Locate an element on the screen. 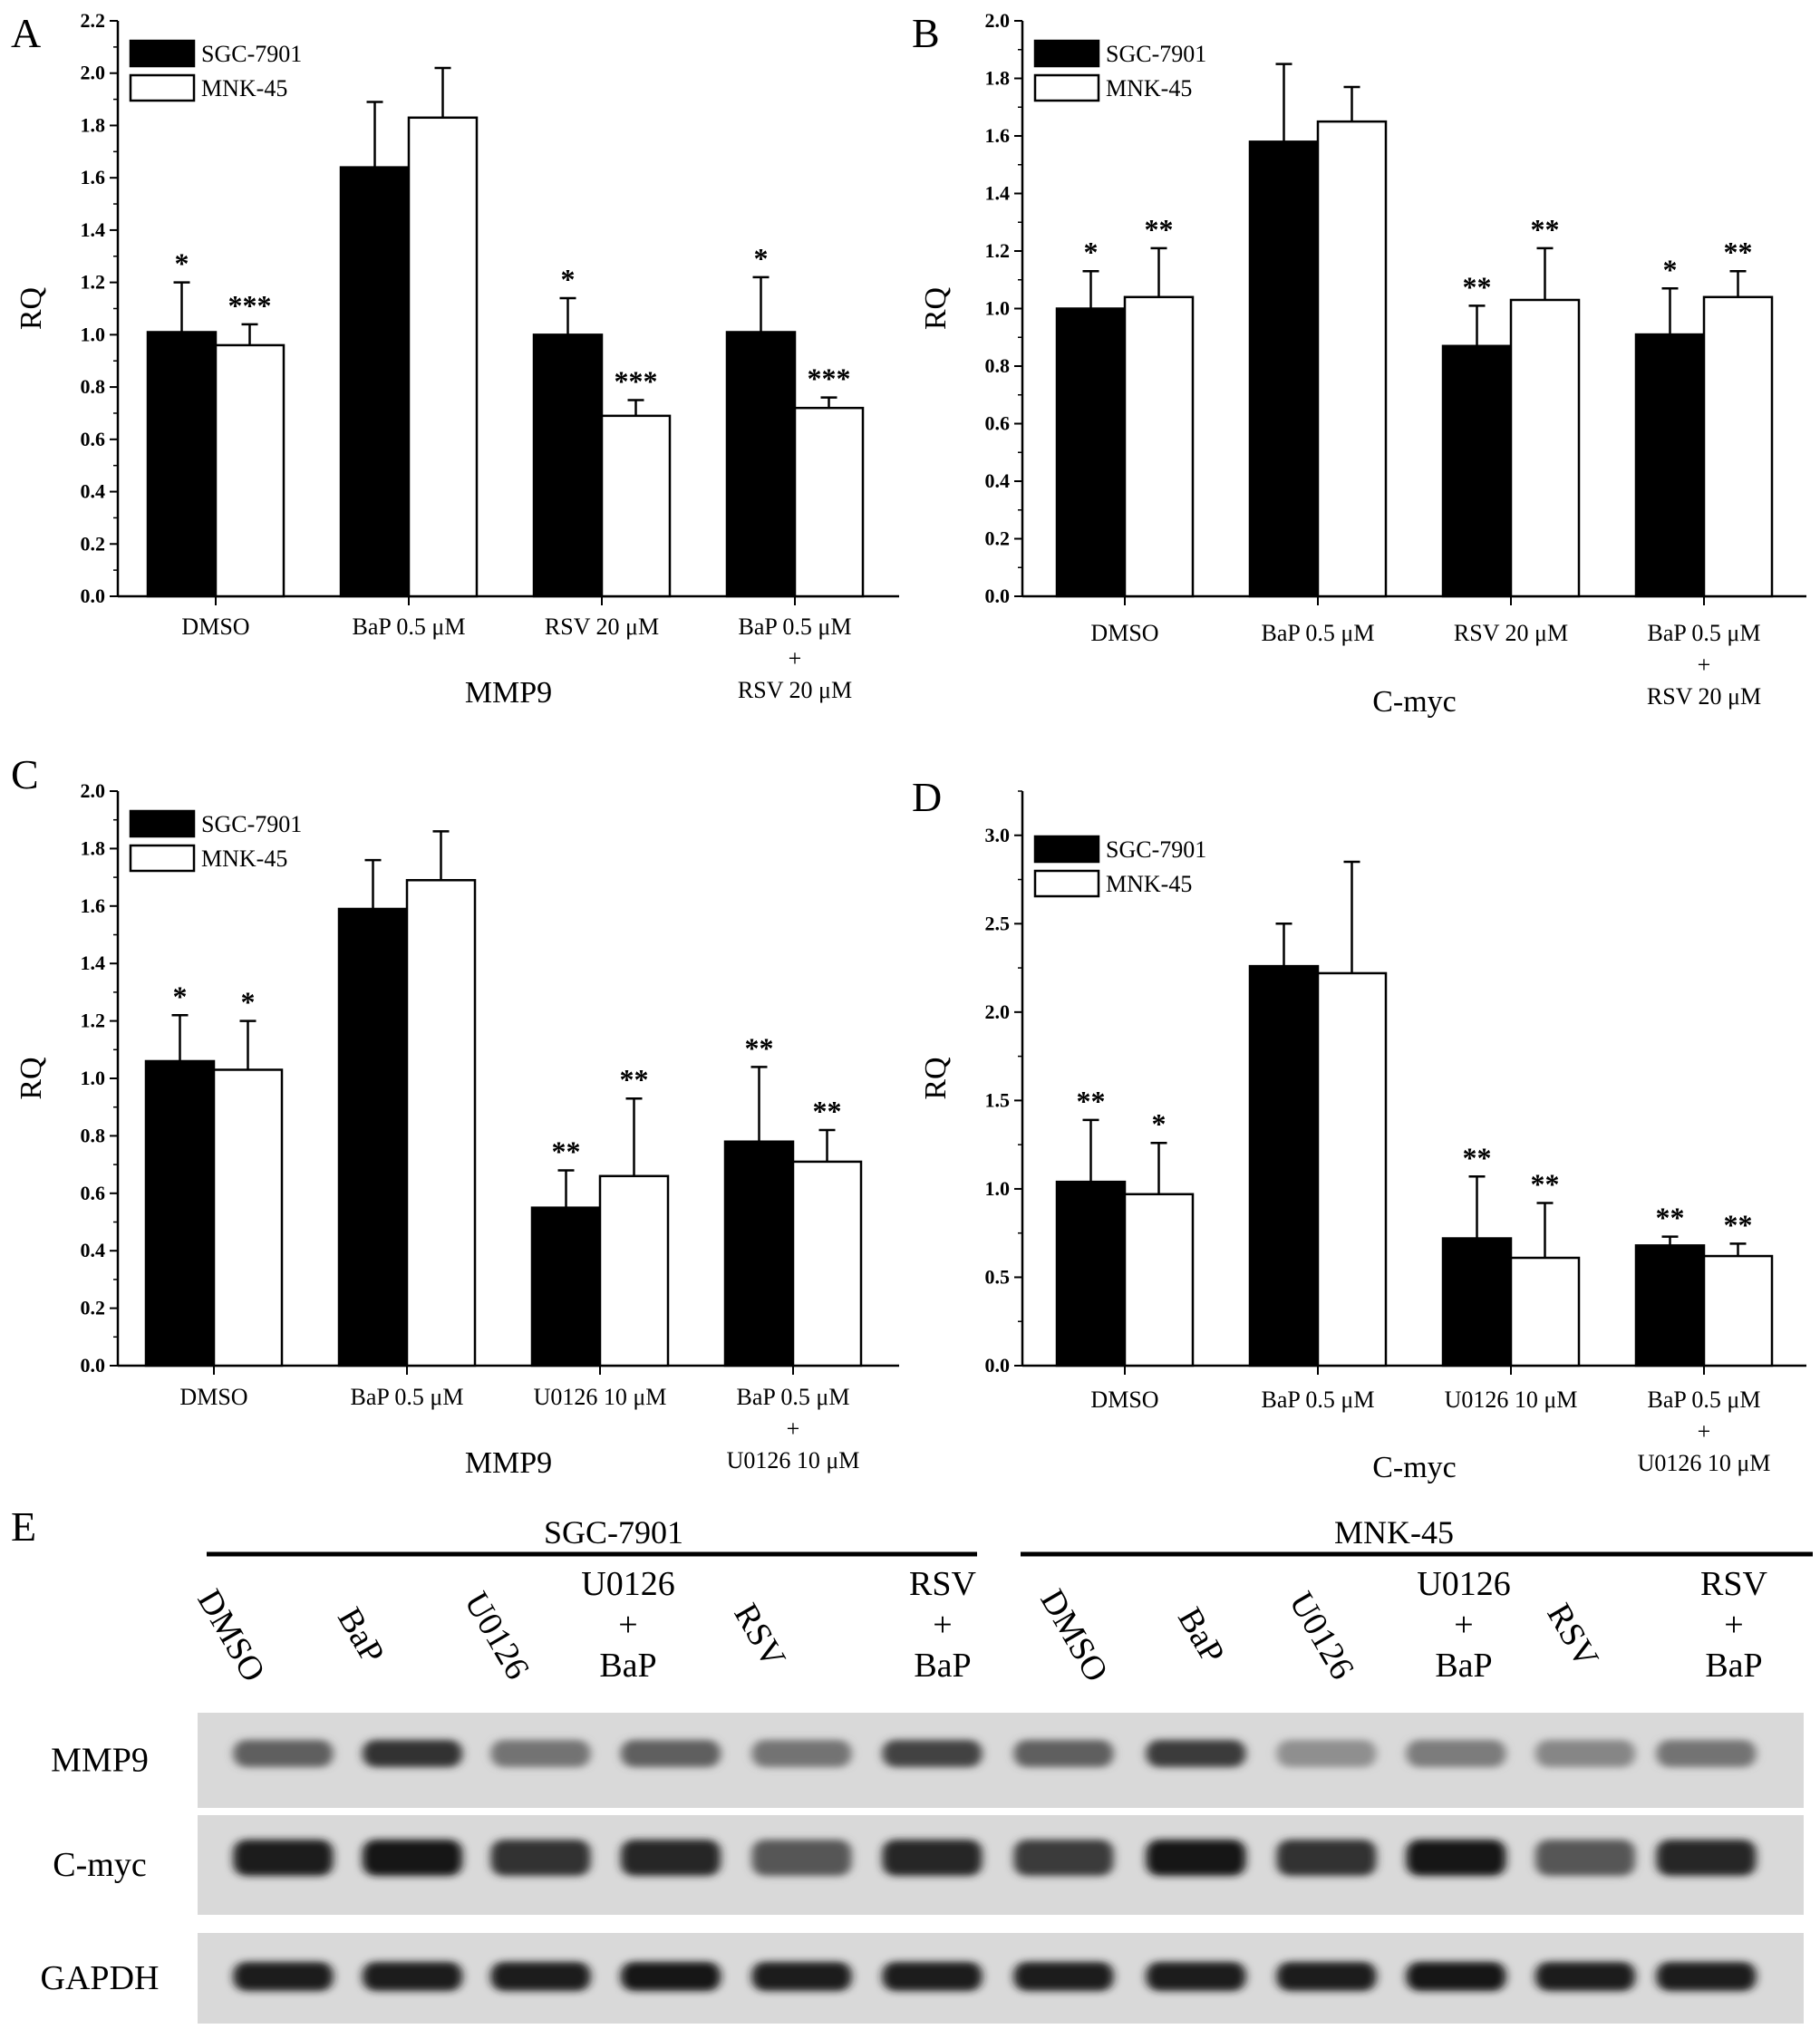  y-tick-label: 0.4 is located at coordinates (94, 1250).